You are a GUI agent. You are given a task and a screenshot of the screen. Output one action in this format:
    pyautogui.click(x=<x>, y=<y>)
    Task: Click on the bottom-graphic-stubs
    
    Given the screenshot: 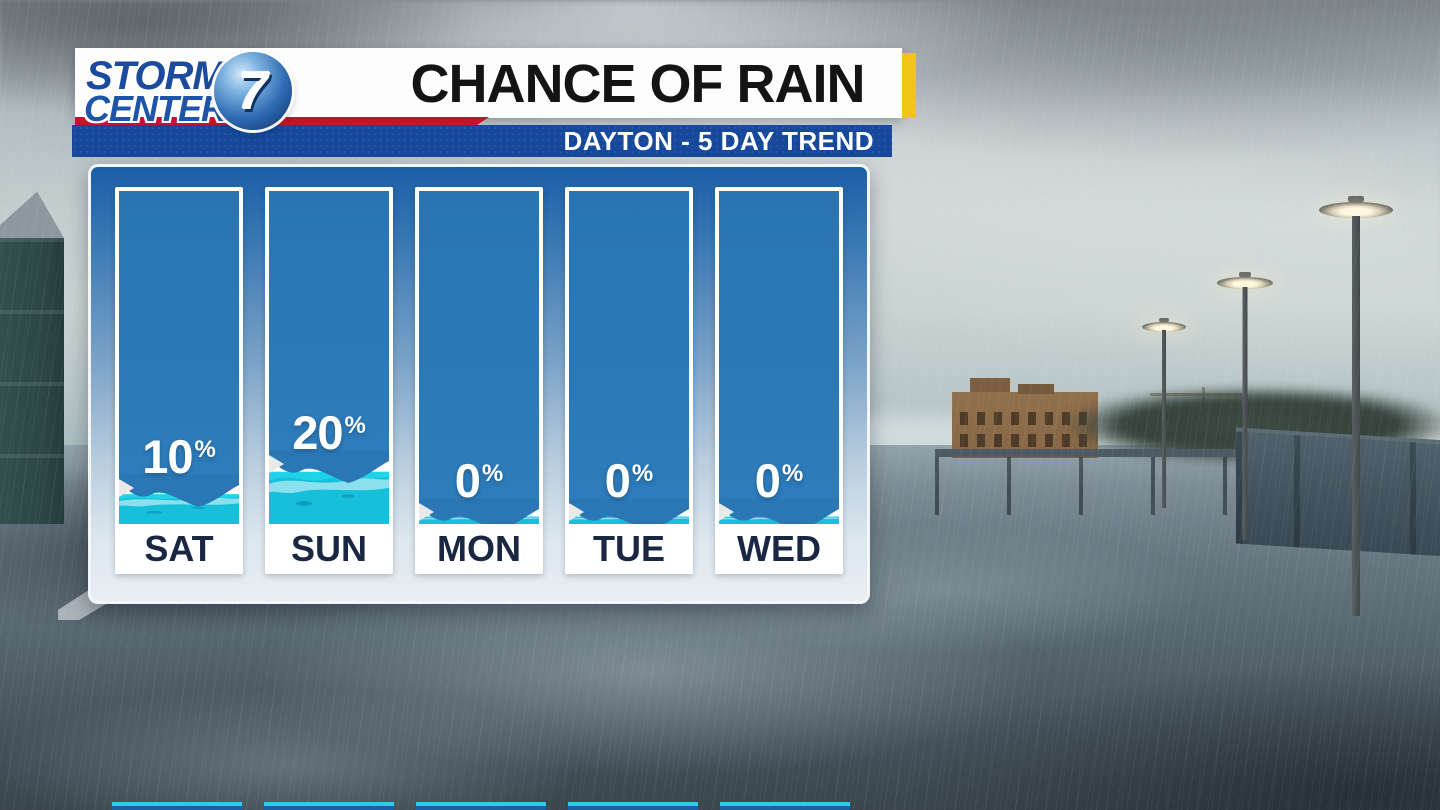 What is the action you would take?
    pyautogui.click(x=481, y=806)
    